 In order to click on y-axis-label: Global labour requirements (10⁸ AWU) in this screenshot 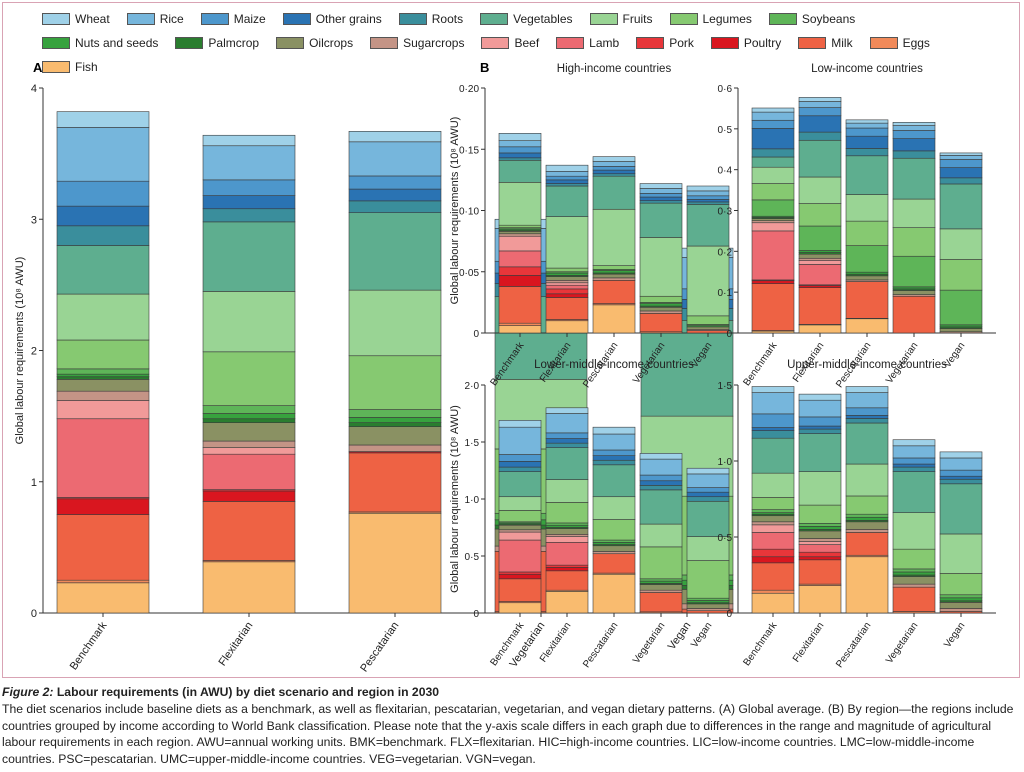, I will do `click(455, 211)`.